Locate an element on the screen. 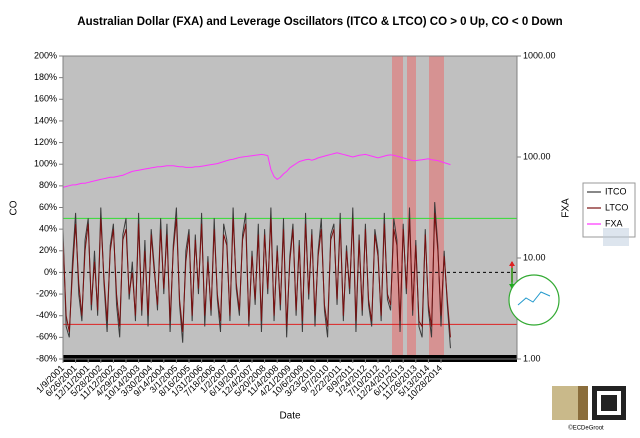 This screenshot has height=438, width=640. y2-axis-label: FXA is located at coordinates (566, 208).